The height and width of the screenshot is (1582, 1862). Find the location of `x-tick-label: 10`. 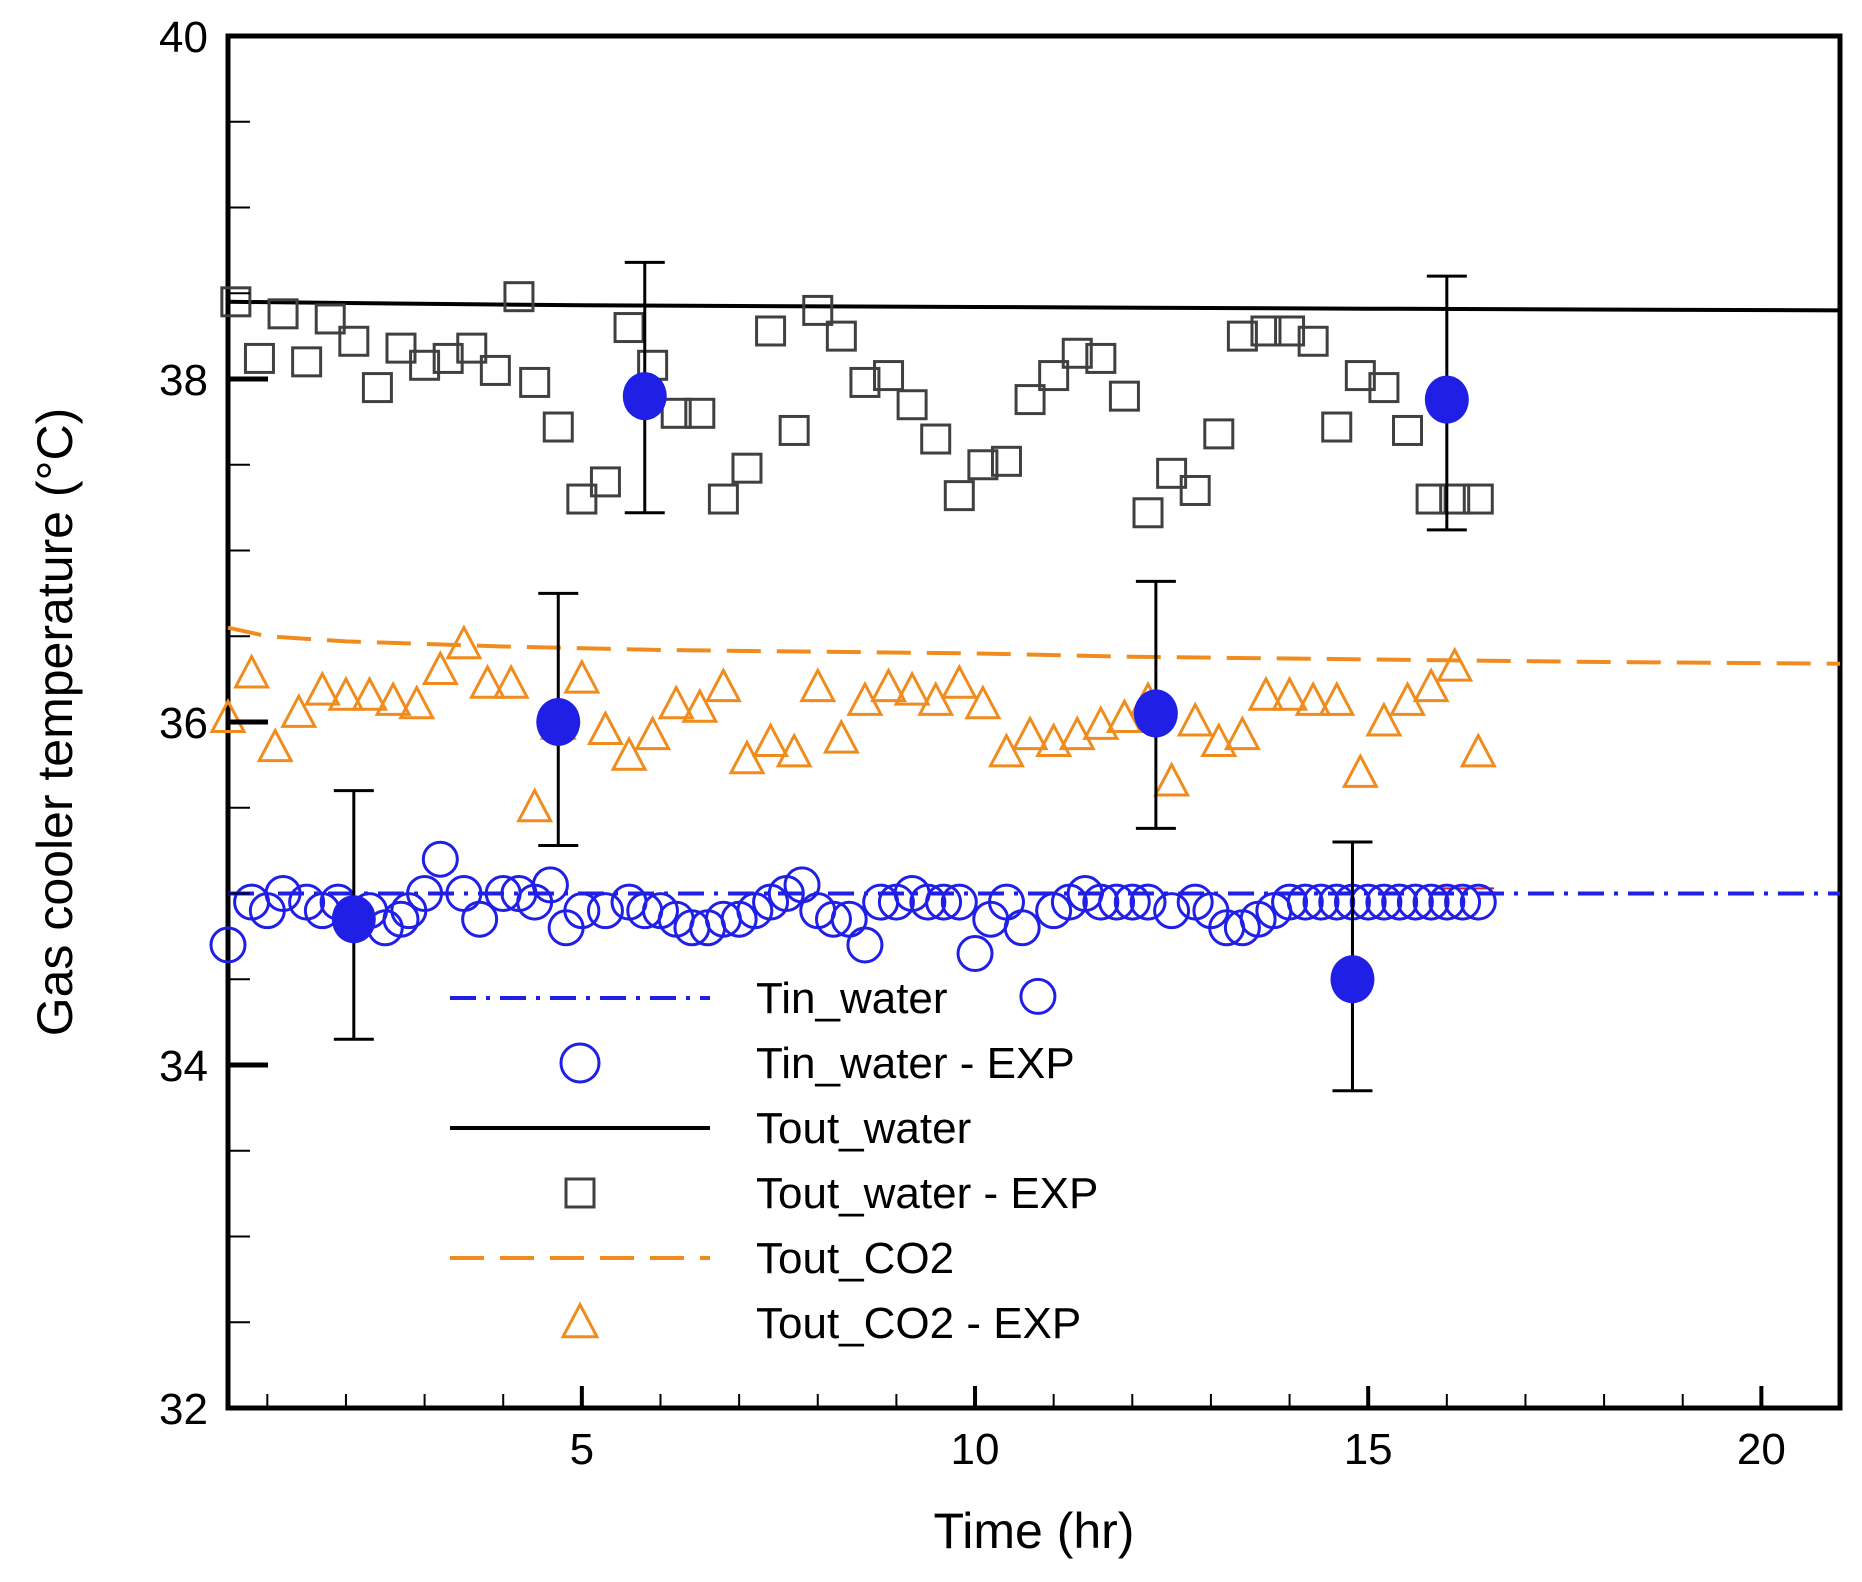

x-tick-label: 10 is located at coordinates (975, 1449).